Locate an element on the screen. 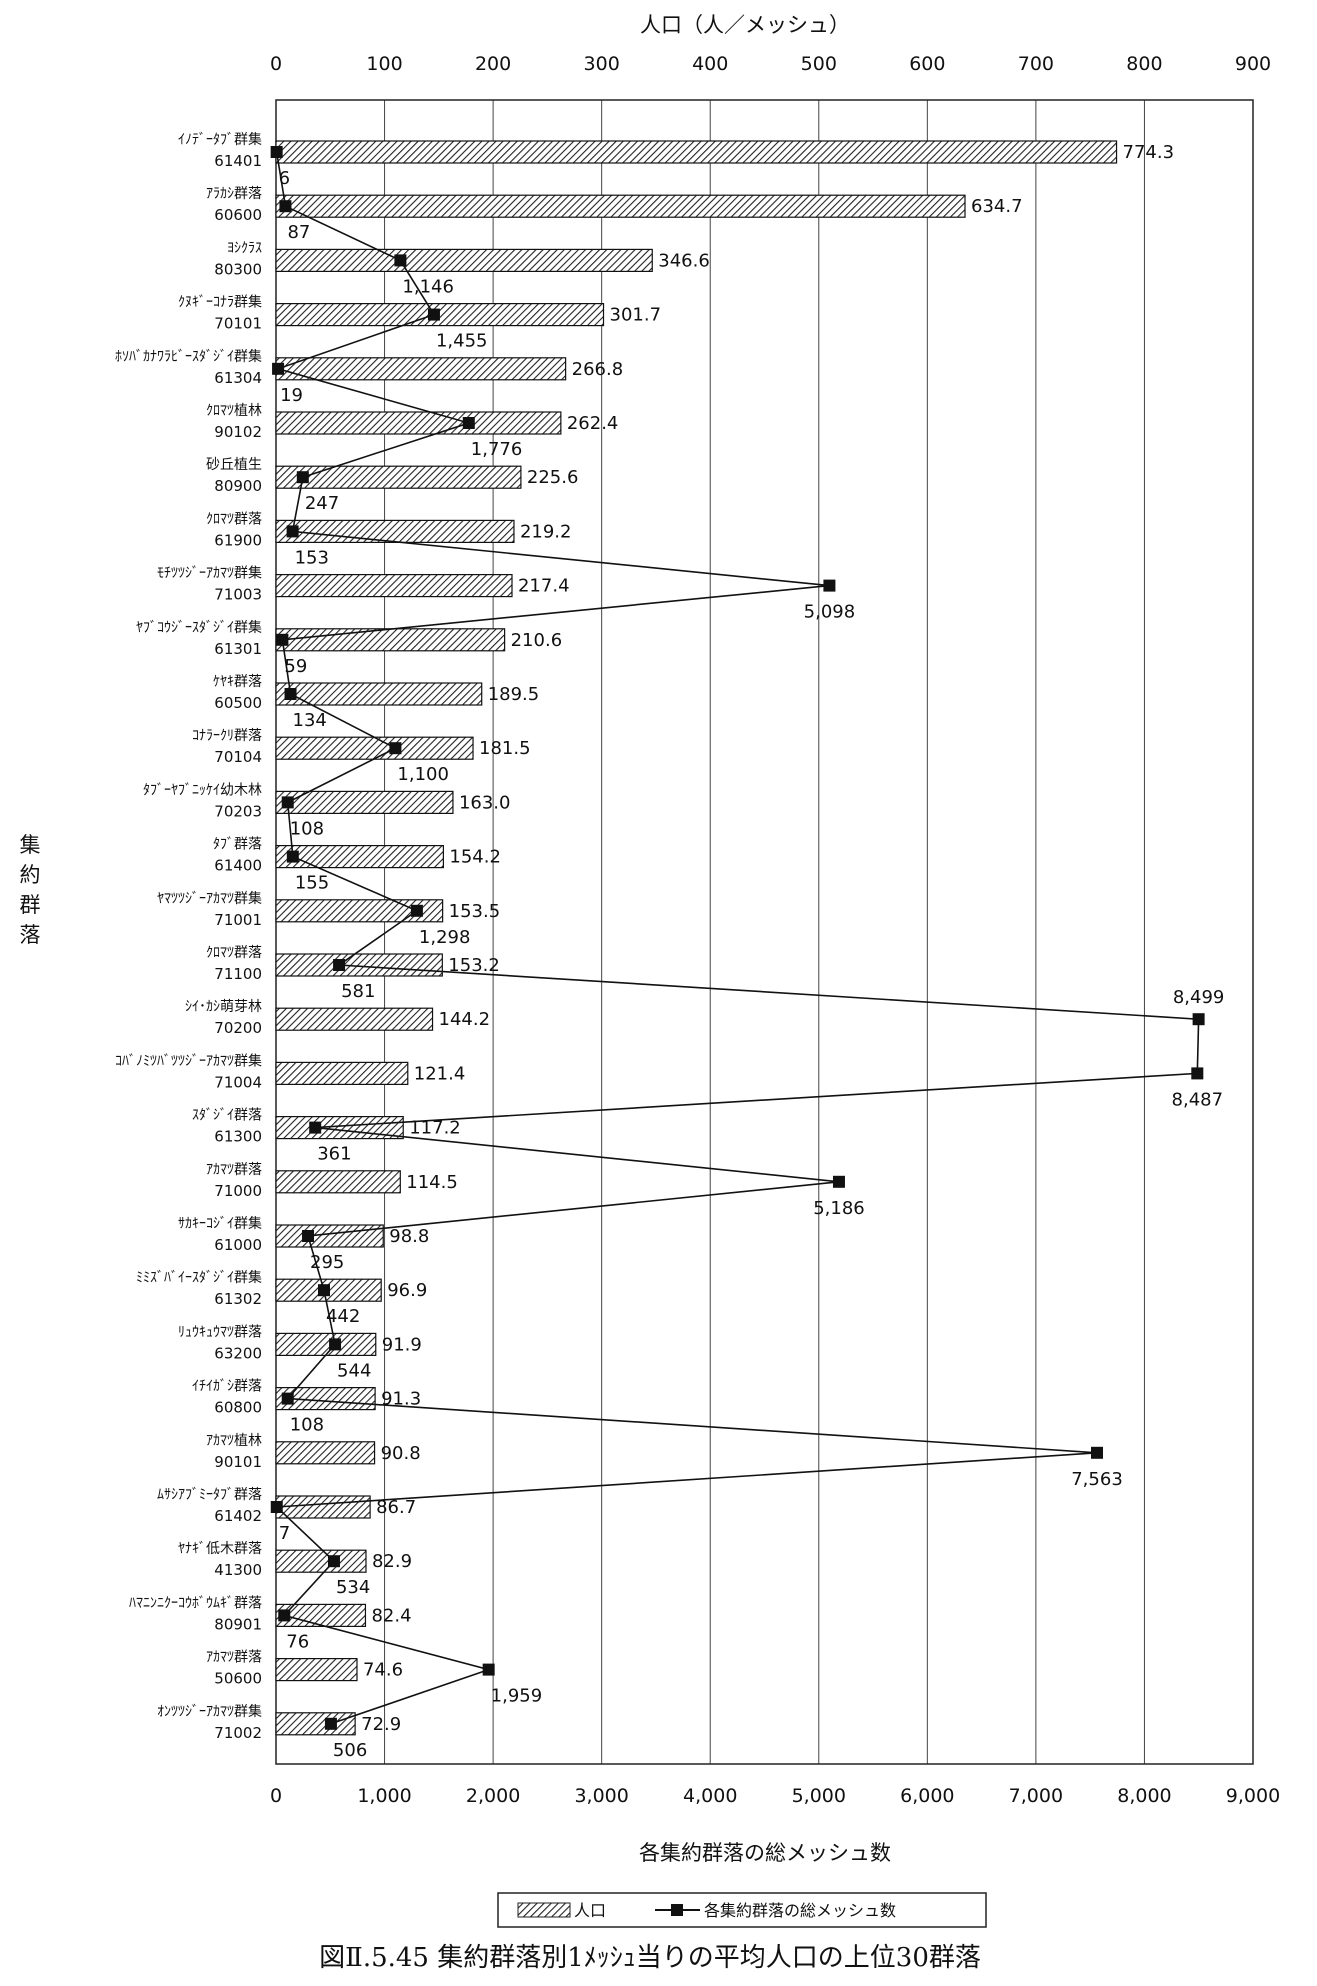  category-code: 70104 is located at coordinates (238, 757).